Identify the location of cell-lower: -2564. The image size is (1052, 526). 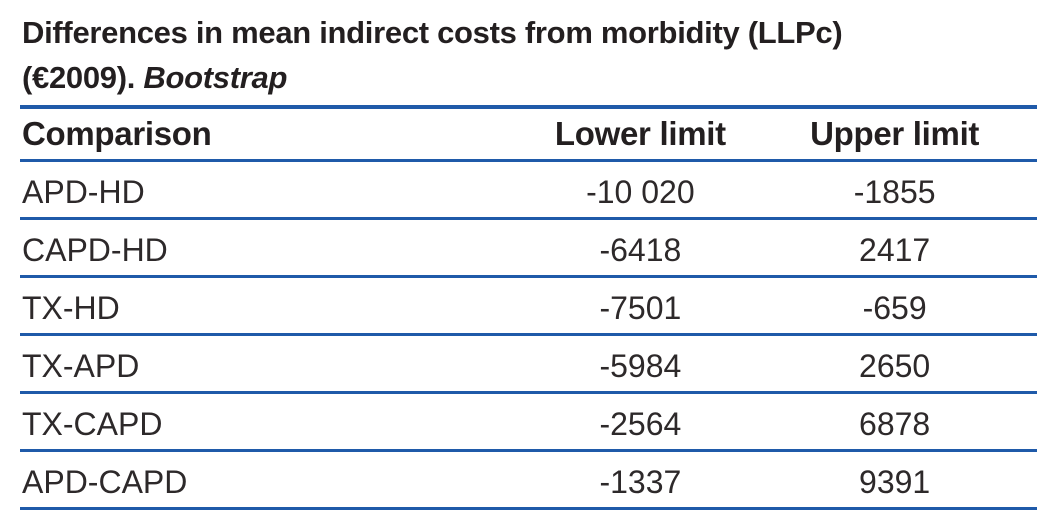
(640, 422).